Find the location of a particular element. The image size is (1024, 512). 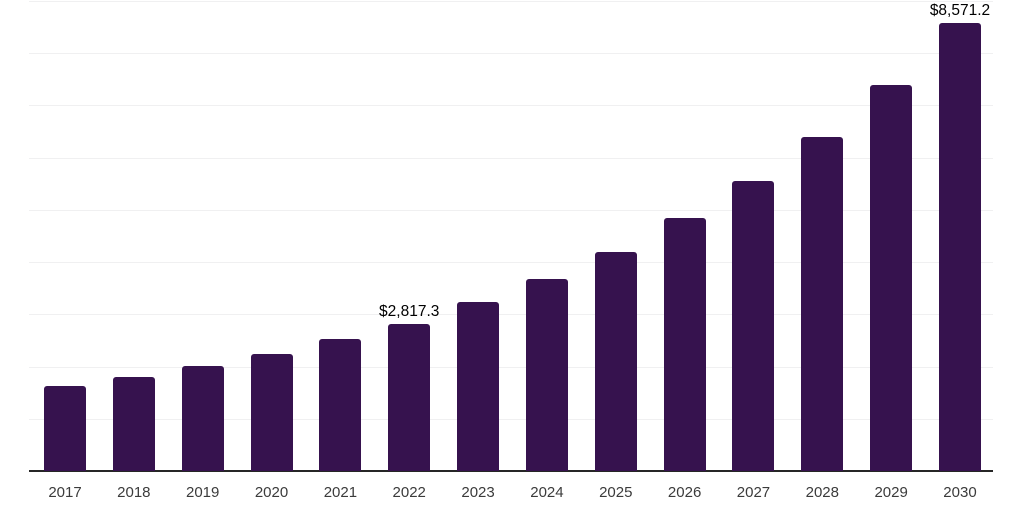

x-tick-label-2021: 2021 is located at coordinates (340, 492).